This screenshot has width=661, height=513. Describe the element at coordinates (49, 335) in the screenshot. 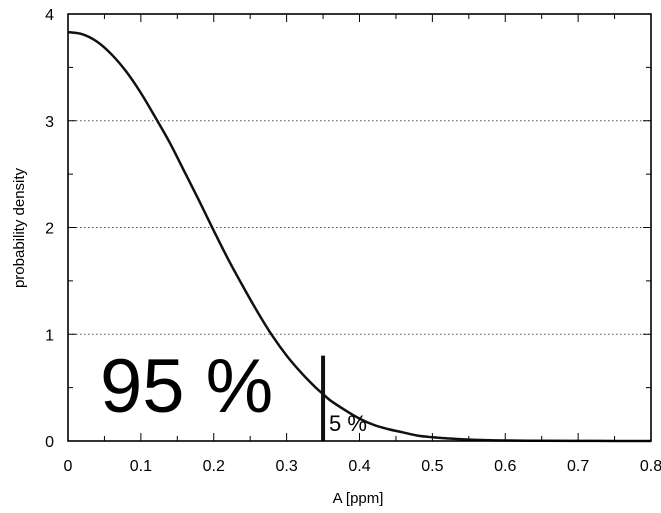

I see `y-tick-label-1: 1` at that location.